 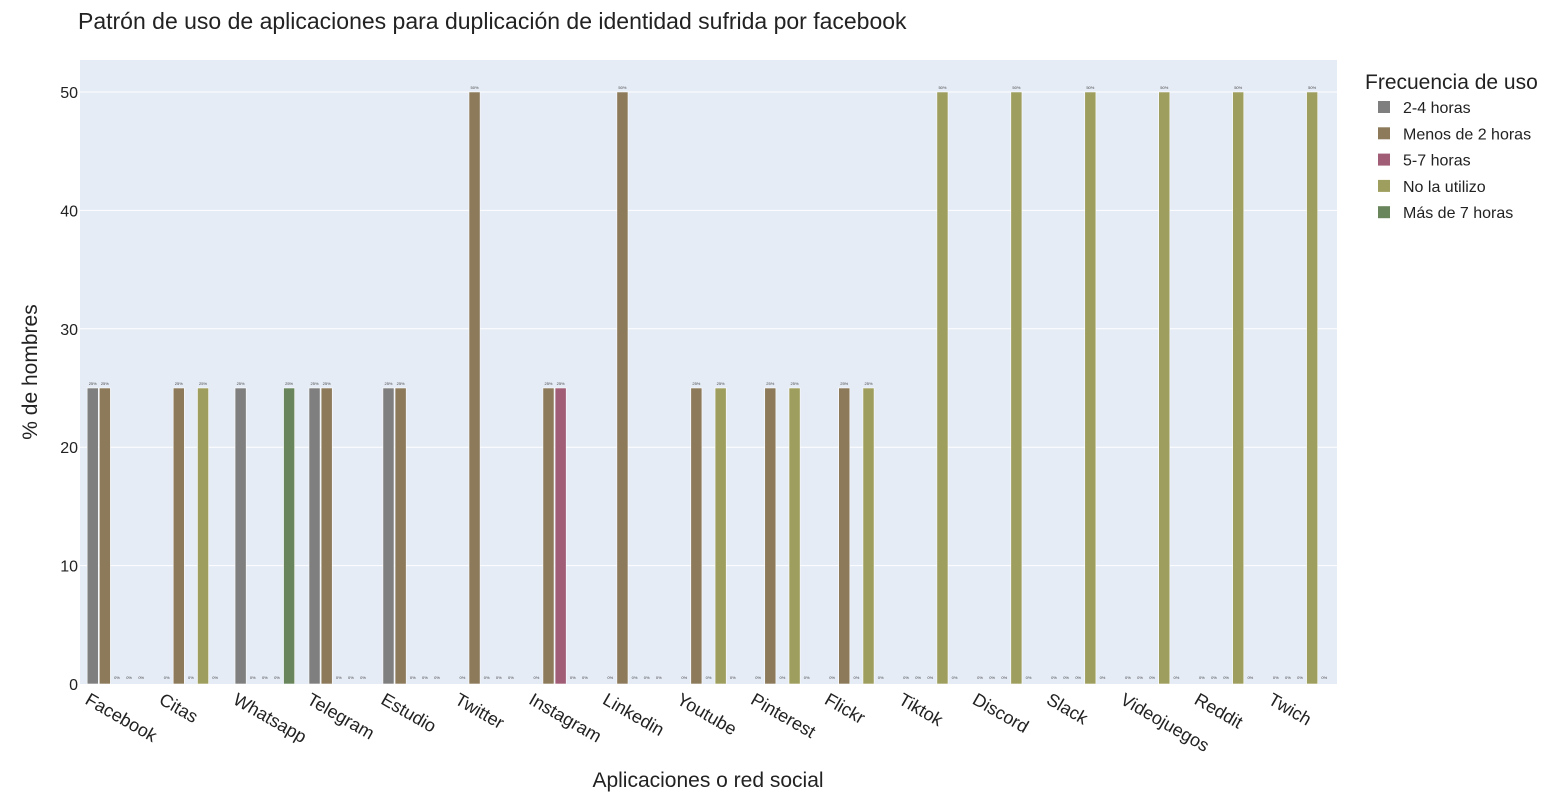 What do you see at coordinates (73, 685) in the screenshot?
I see `y-tick-label: 0` at bounding box center [73, 685].